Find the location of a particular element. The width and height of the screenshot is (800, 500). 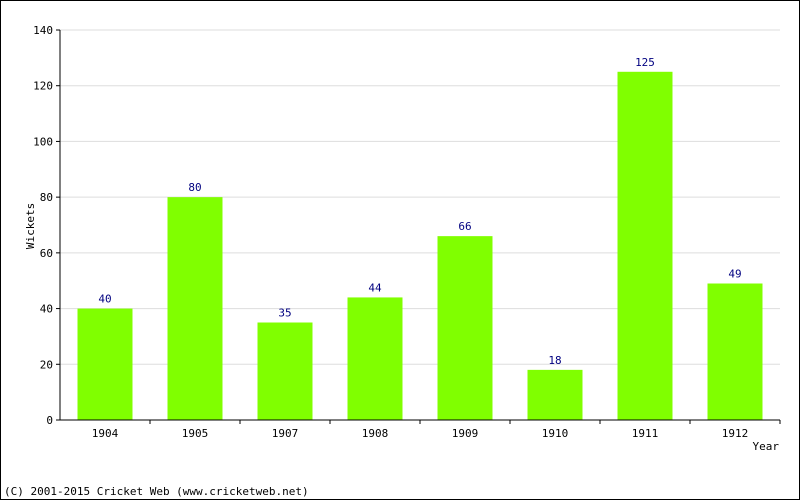

bar-1908 is located at coordinates (375, 358).